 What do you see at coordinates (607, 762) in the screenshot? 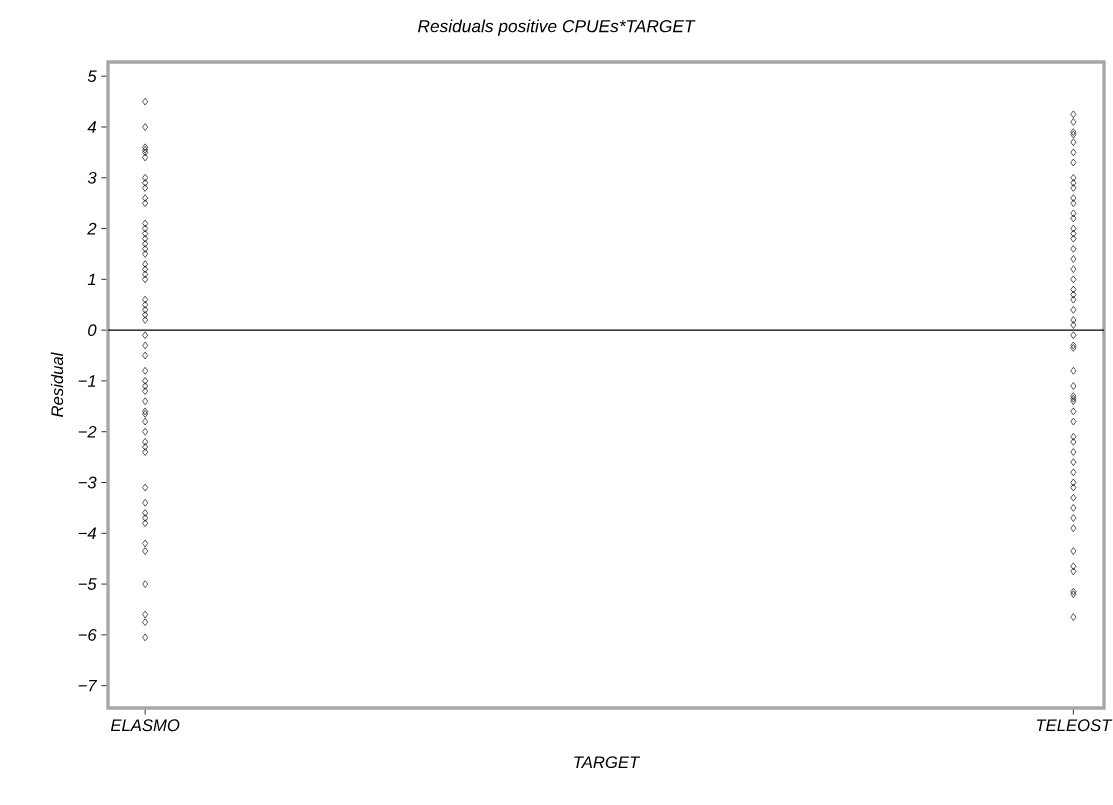
I see `x-axis-title: TARGET` at bounding box center [607, 762].